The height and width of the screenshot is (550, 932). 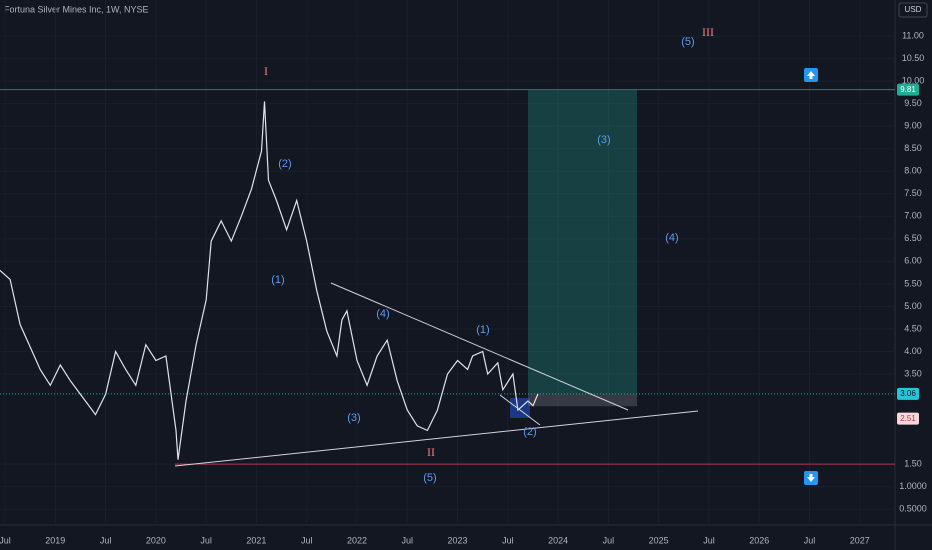 I want to click on currency-box, so click(x=913, y=10).